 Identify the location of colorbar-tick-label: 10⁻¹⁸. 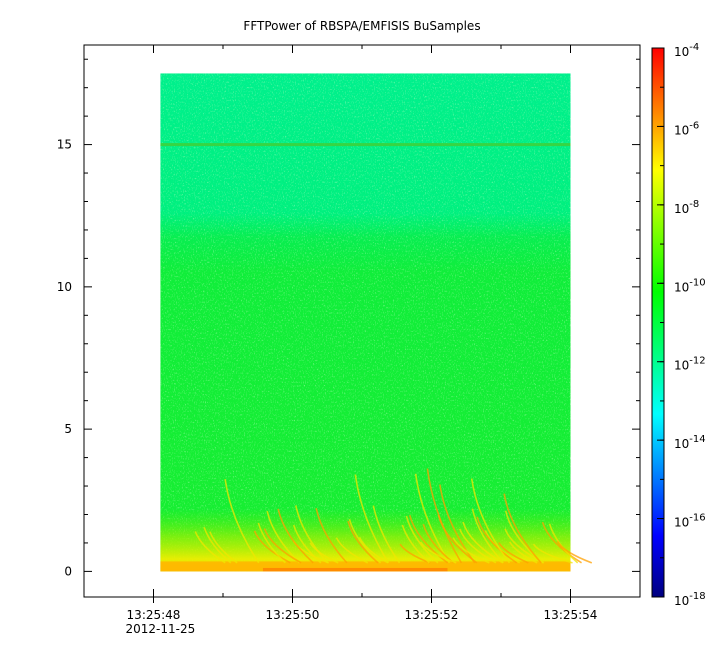
(690, 599).